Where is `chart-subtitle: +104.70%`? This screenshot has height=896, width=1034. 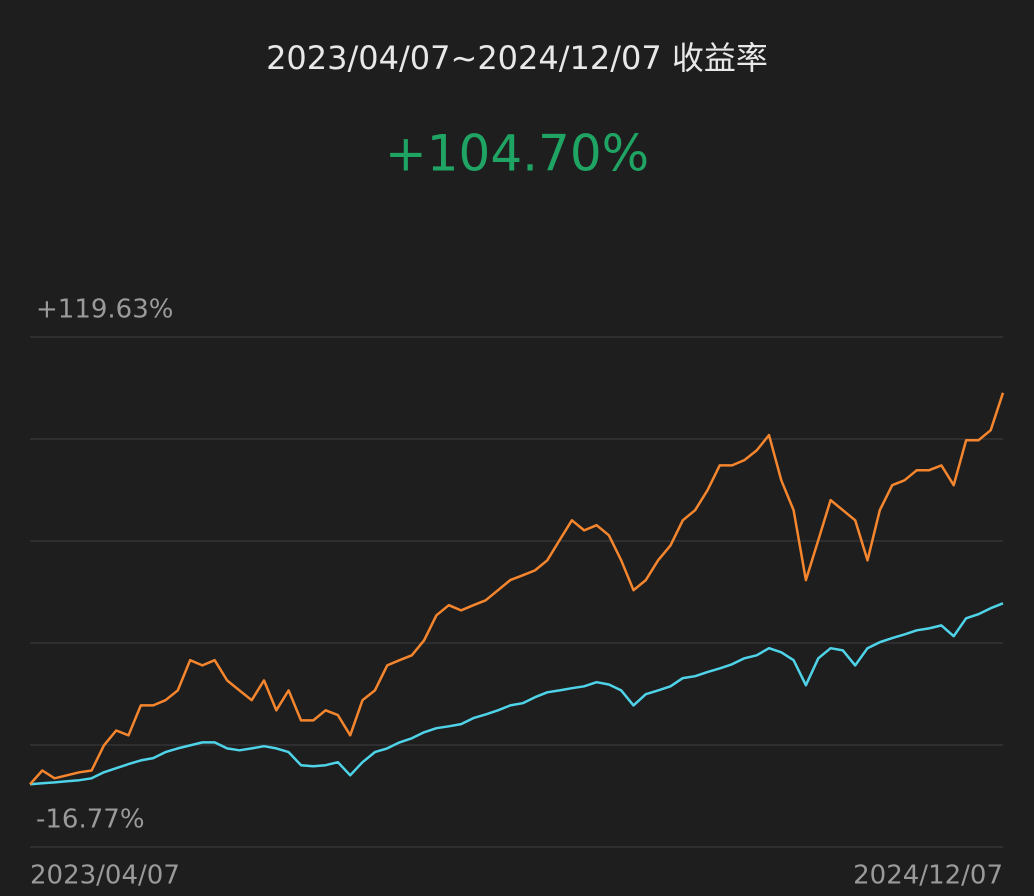
chart-subtitle: +104.70% is located at coordinates (517, 154).